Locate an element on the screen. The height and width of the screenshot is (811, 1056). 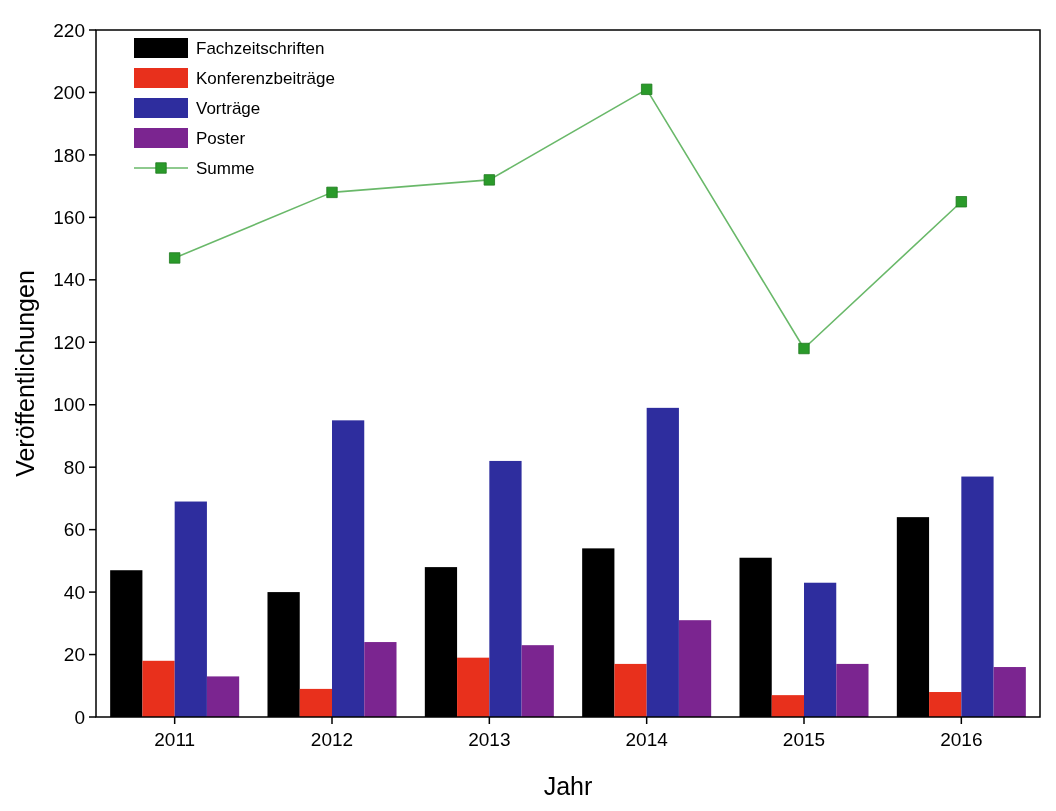
x-tick-label: 2012 is located at coordinates (332, 739).